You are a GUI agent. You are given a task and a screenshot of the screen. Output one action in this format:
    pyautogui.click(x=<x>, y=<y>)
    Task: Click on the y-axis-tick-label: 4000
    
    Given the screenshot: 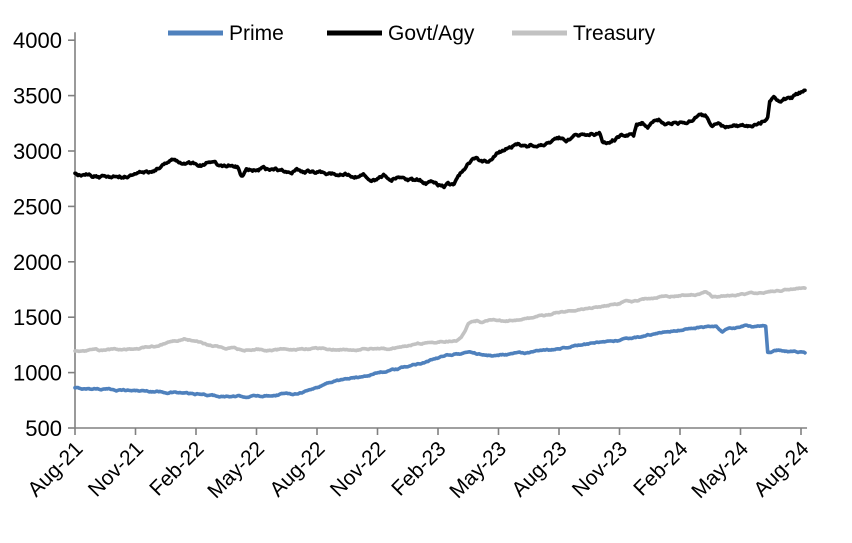 What is the action you would take?
    pyautogui.click(x=37, y=40)
    